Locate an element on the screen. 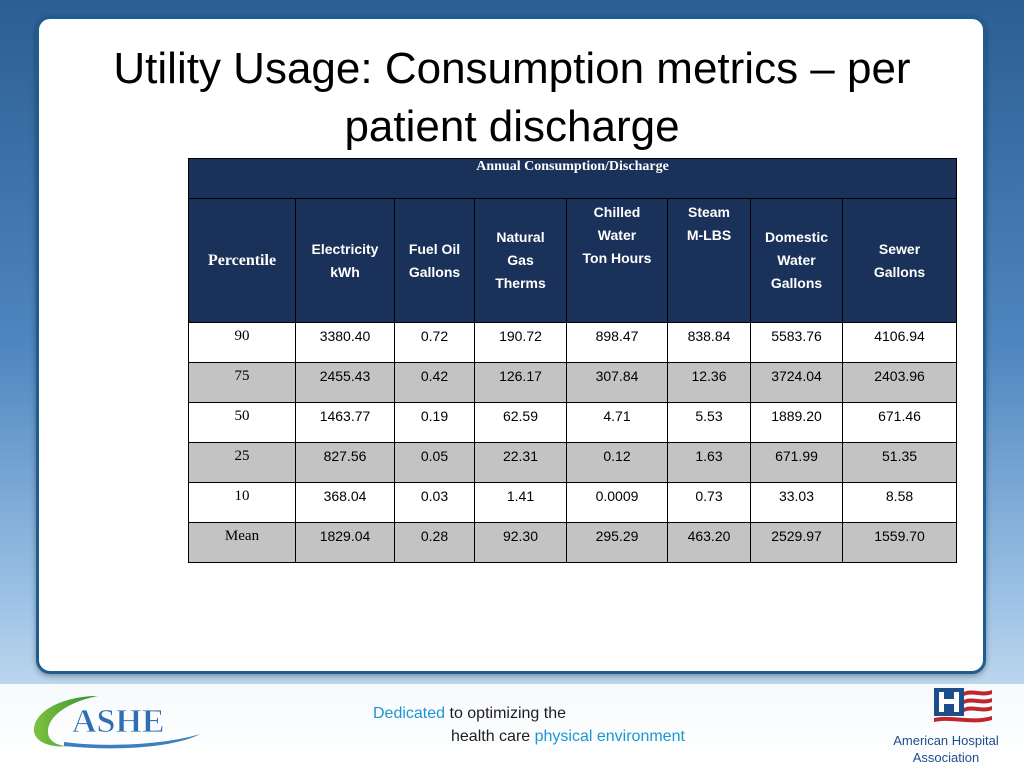 This screenshot has width=1024, height=768. percentile-cell: Mean is located at coordinates (242, 542).